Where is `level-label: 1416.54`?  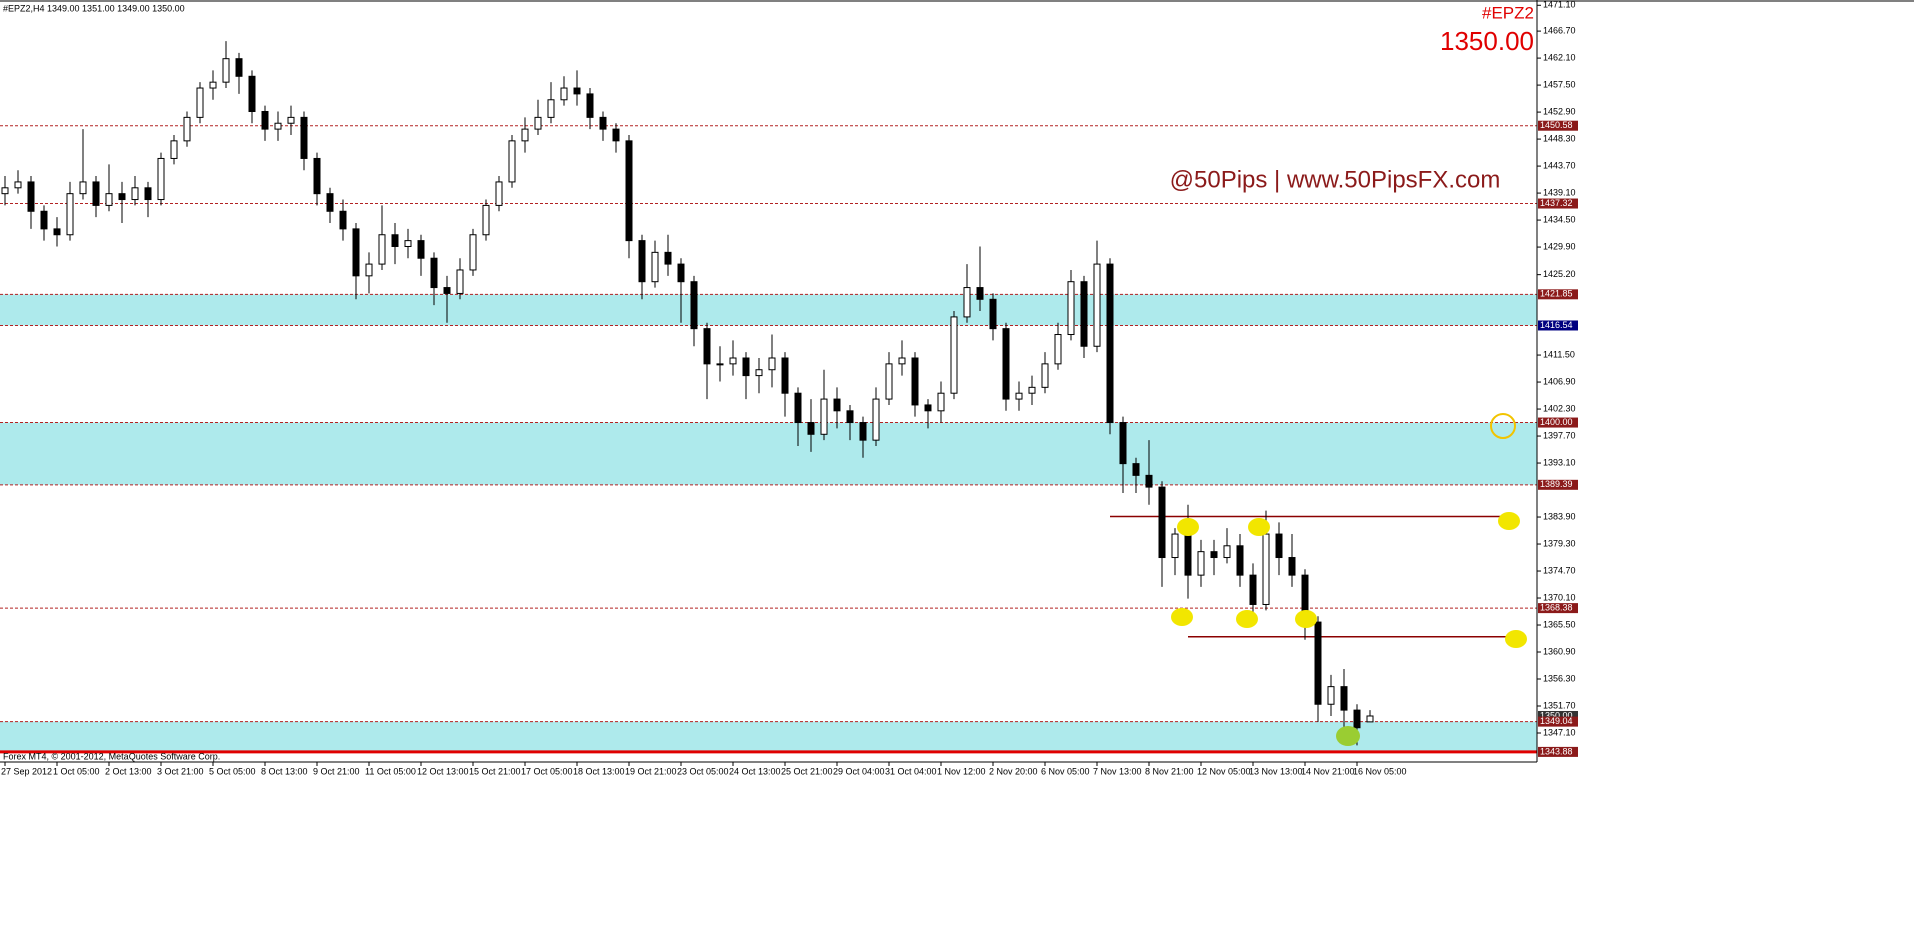 level-label: 1416.54 is located at coordinates (1556, 325).